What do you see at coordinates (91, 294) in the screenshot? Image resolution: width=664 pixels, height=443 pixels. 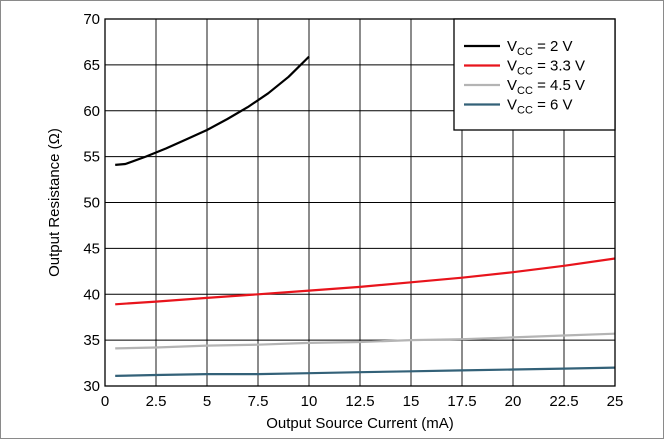 I see `y-tick-label: 40` at bounding box center [91, 294].